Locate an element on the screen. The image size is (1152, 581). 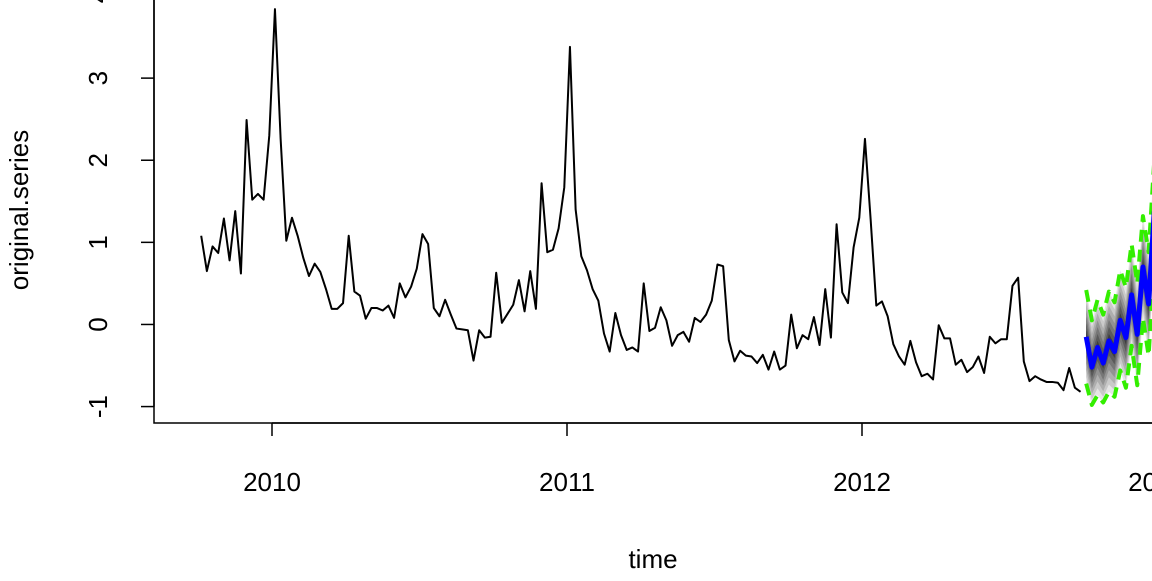
forecast-upper-bound-line is located at coordinates (1118, 243).